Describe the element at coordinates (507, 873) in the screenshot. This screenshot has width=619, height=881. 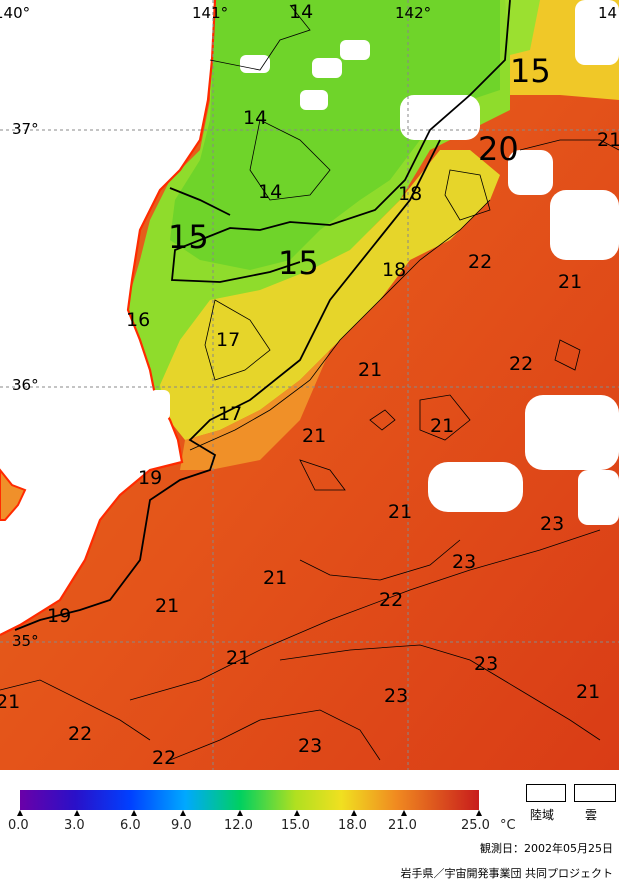
I see `credit-line: 岩手県／宇宙開発事業団 共同プロジェクト` at that location.